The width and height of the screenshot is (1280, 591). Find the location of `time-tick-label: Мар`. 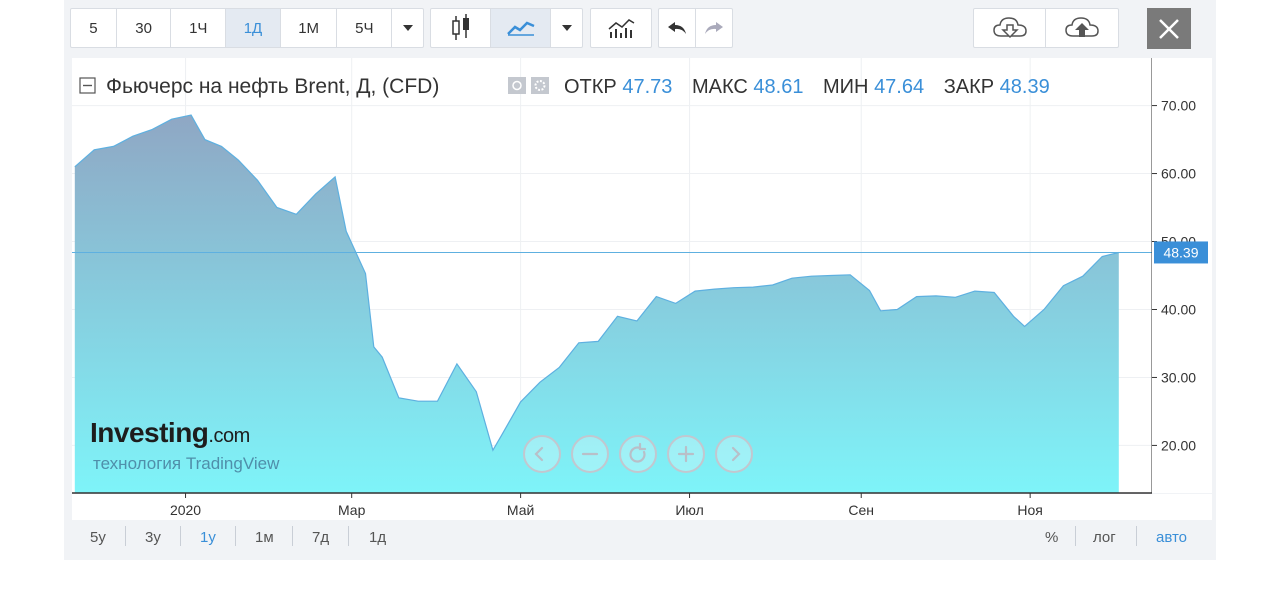

time-tick-label: Мар is located at coordinates (352, 510).